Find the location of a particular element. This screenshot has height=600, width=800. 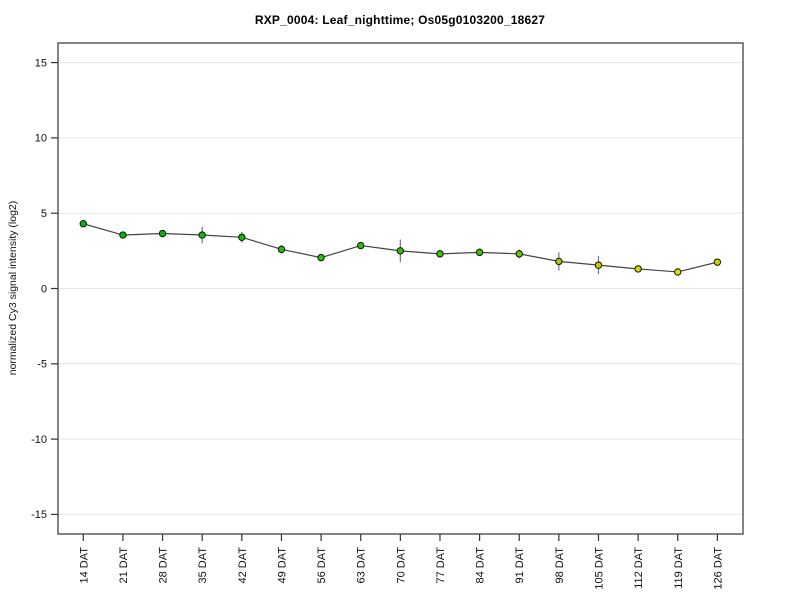

y-tick-label: -15 is located at coordinates (39, 515).